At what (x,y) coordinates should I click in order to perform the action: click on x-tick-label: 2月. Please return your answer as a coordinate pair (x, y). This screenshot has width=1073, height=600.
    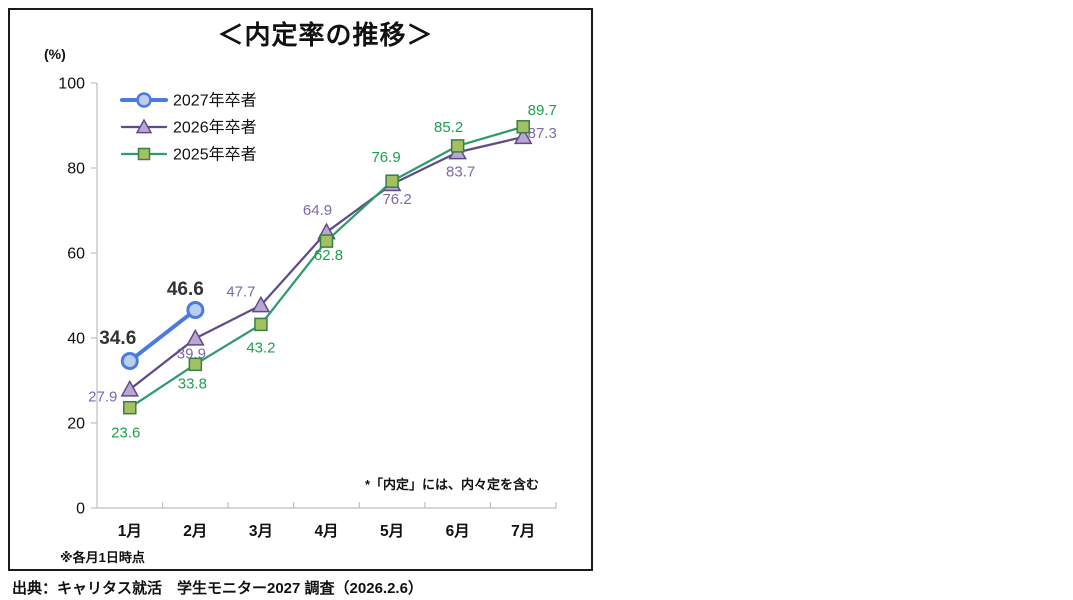
    Looking at the image, I should click on (195, 531).